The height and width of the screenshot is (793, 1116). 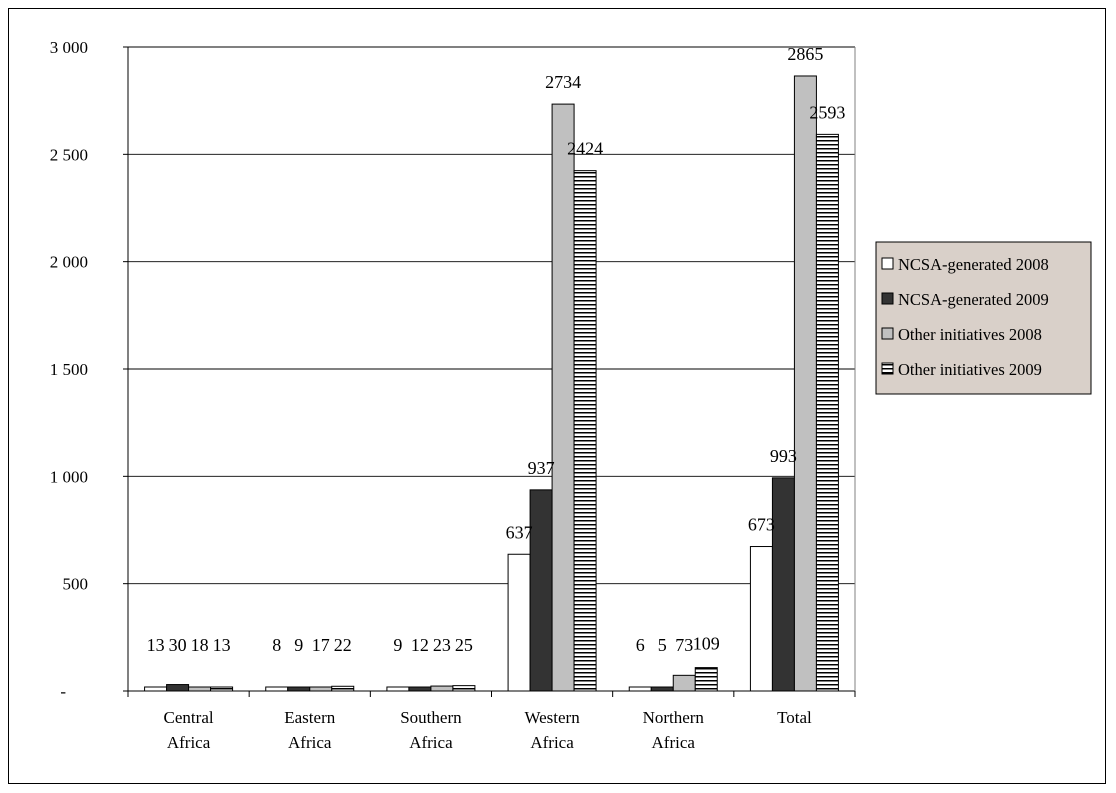 What do you see at coordinates (276, 645) in the screenshot?
I see `data-label: 8` at bounding box center [276, 645].